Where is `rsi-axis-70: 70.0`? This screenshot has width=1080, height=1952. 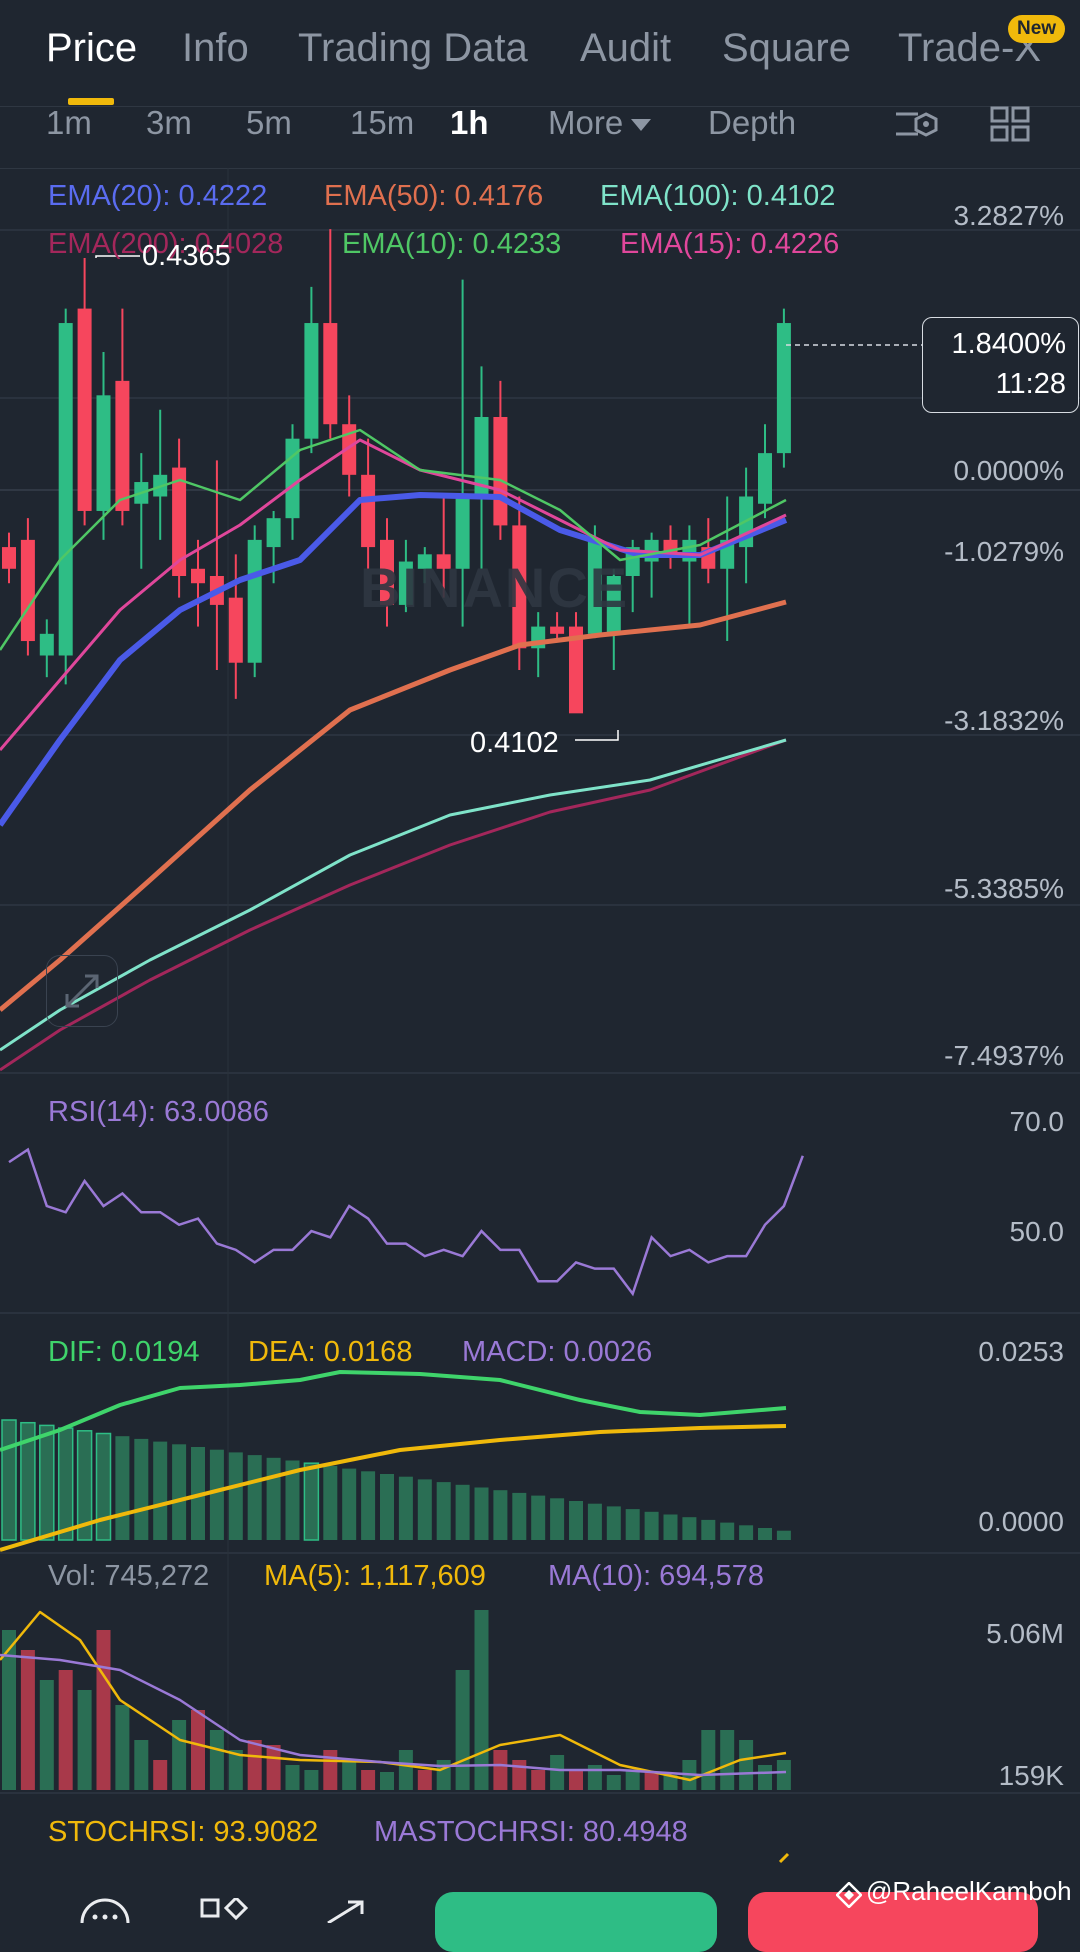
rsi-axis-70: 70.0 is located at coordinates (1037, 1121).